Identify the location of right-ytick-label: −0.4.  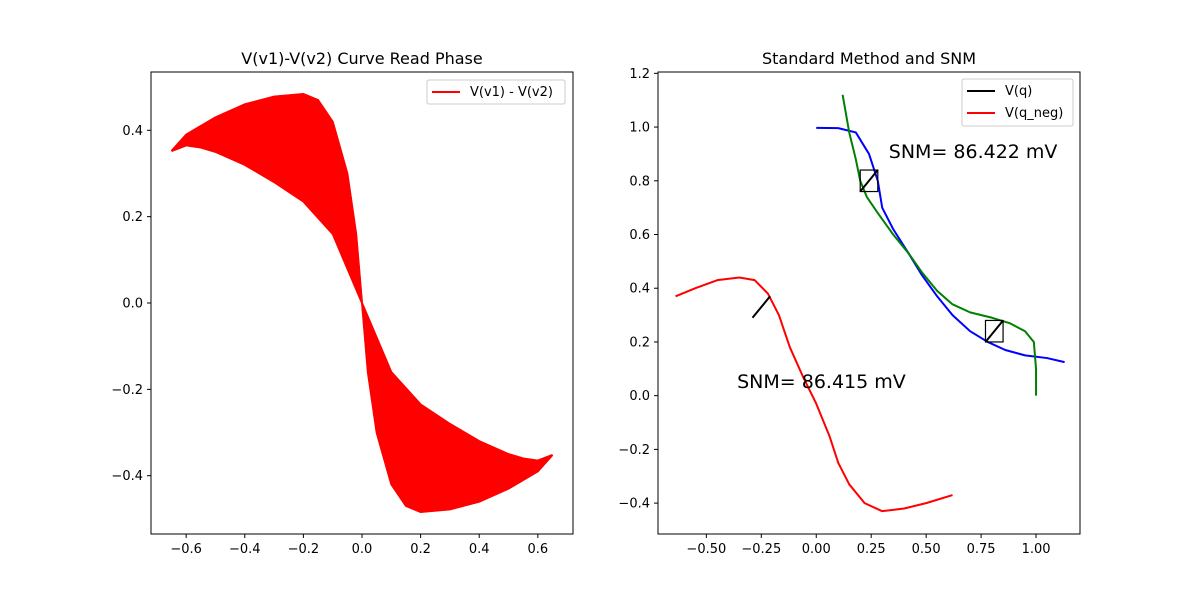
(634, 504).